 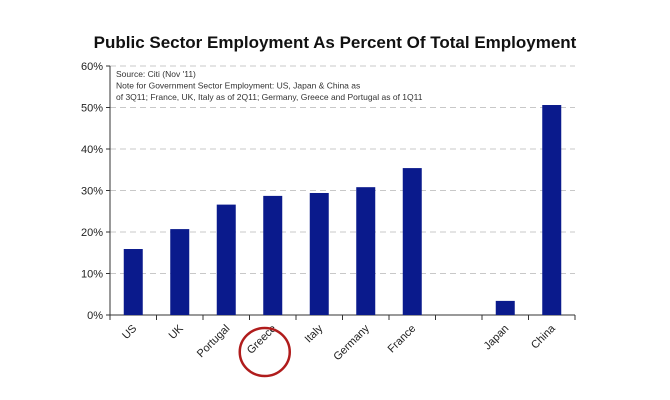 I want to click on source-note: Source: Citi (Nov '11), so click(x=156, y=74).